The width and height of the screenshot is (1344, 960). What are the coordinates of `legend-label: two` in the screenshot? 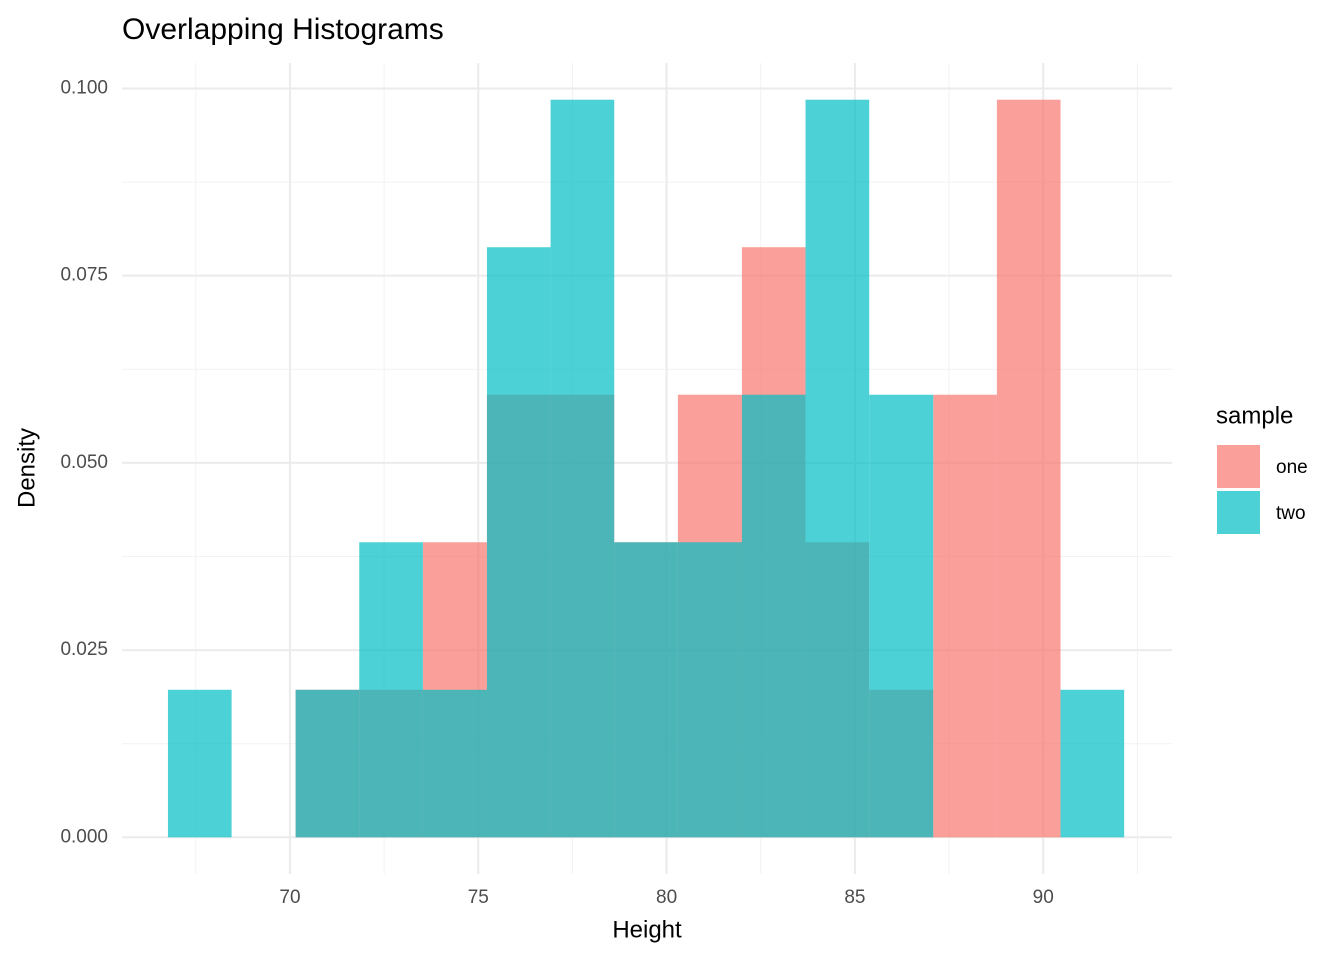 It's located at (1291, 513).